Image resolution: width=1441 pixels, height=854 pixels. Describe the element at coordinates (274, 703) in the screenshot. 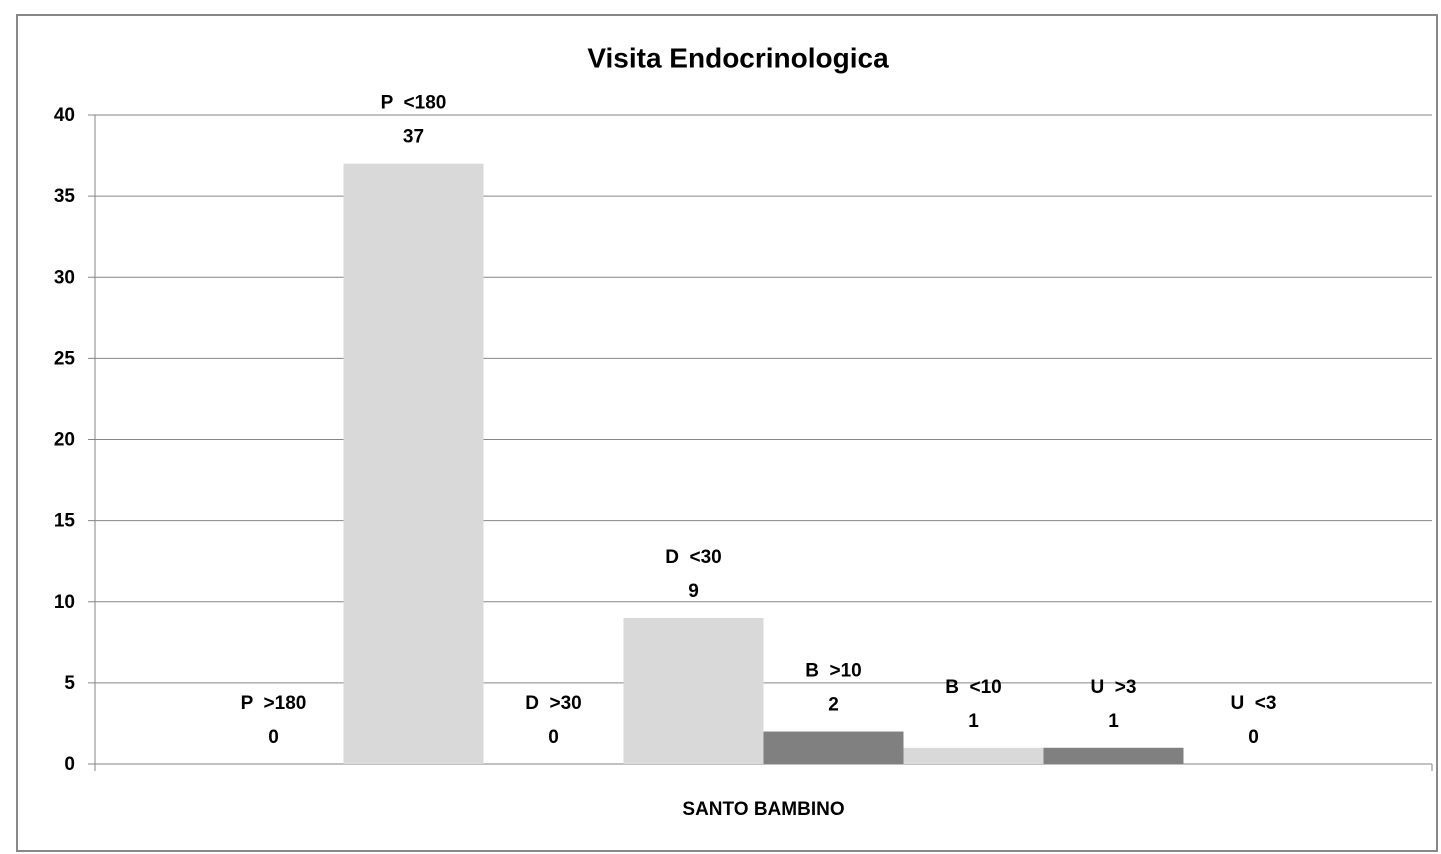

I see `data-label-name: P >180` at that location.